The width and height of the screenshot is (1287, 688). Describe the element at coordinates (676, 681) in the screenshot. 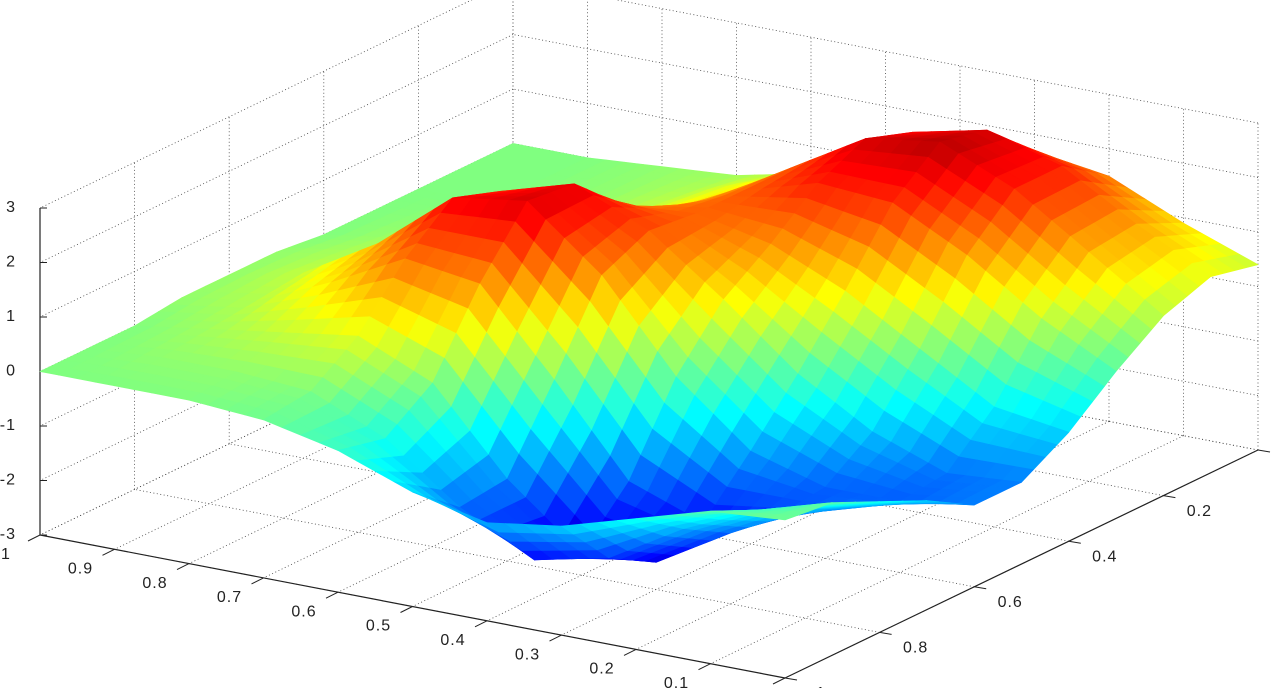

I see `x-tick-label: 0.1` at that location.